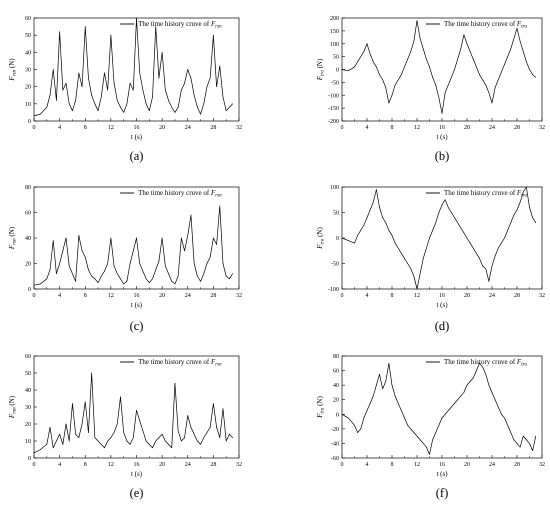 This screenshot has height=518, width=550. What do you see at coordinates (321, 238) in the screenshot?
I see `y-axis-title: Ftra (N)` at bounding box center [321, 238].